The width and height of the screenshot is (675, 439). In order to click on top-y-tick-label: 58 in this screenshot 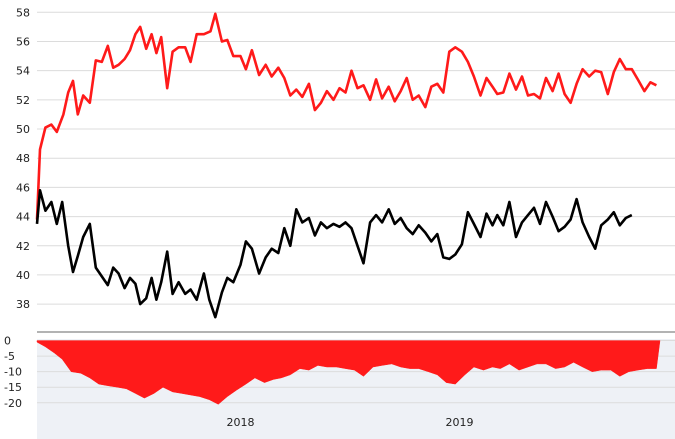, I will do `click(23, 12)`.